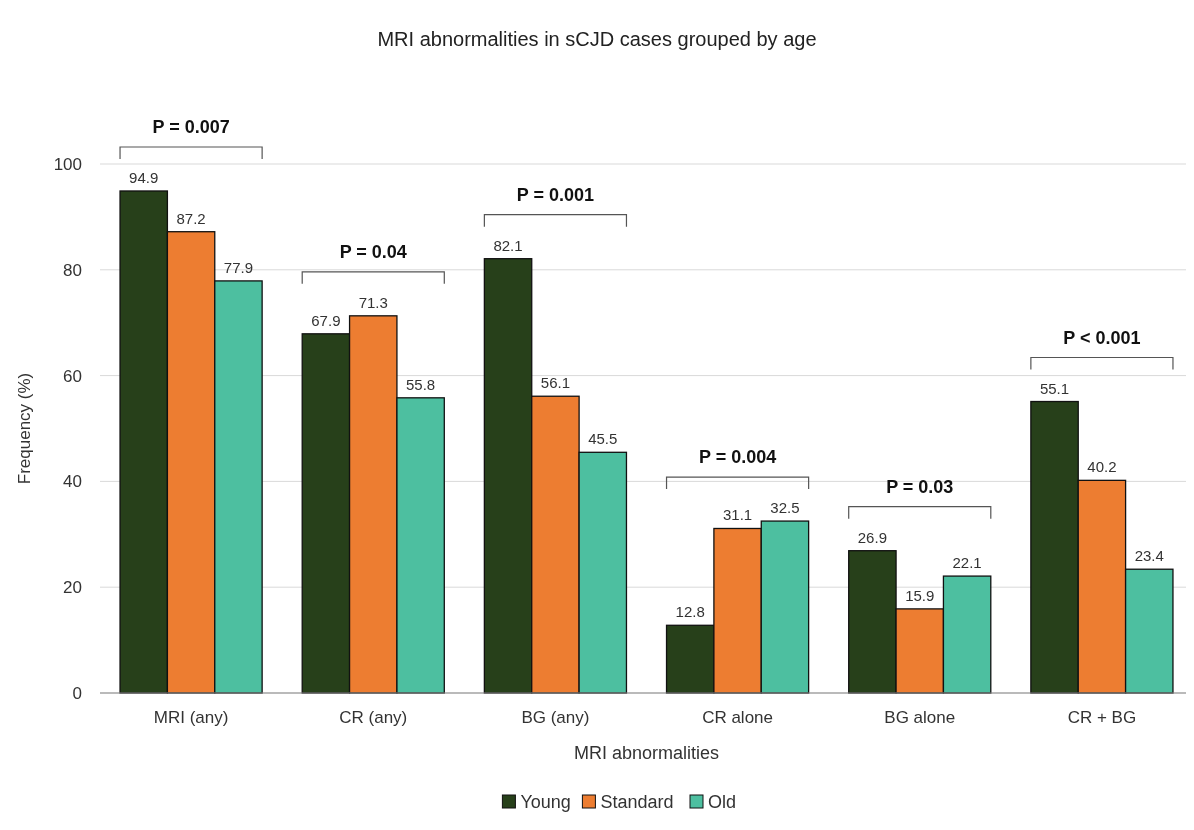  Describe the element at coordinates (77, 693) in the screenshot. I see `y-tick-label: 0` at that location.